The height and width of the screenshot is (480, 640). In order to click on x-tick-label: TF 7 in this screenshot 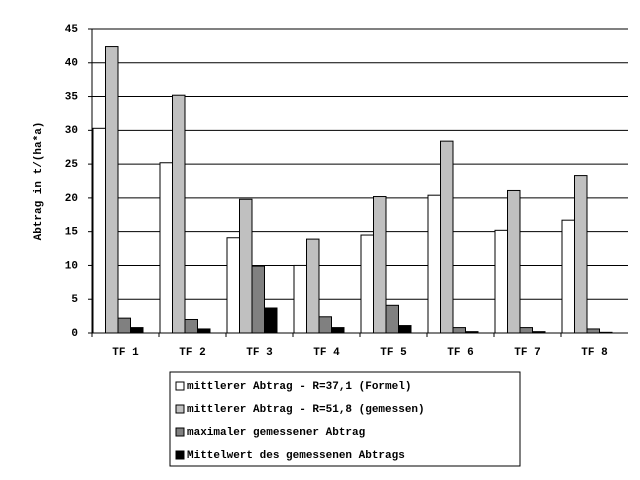, I will do `click(527, 353)`.